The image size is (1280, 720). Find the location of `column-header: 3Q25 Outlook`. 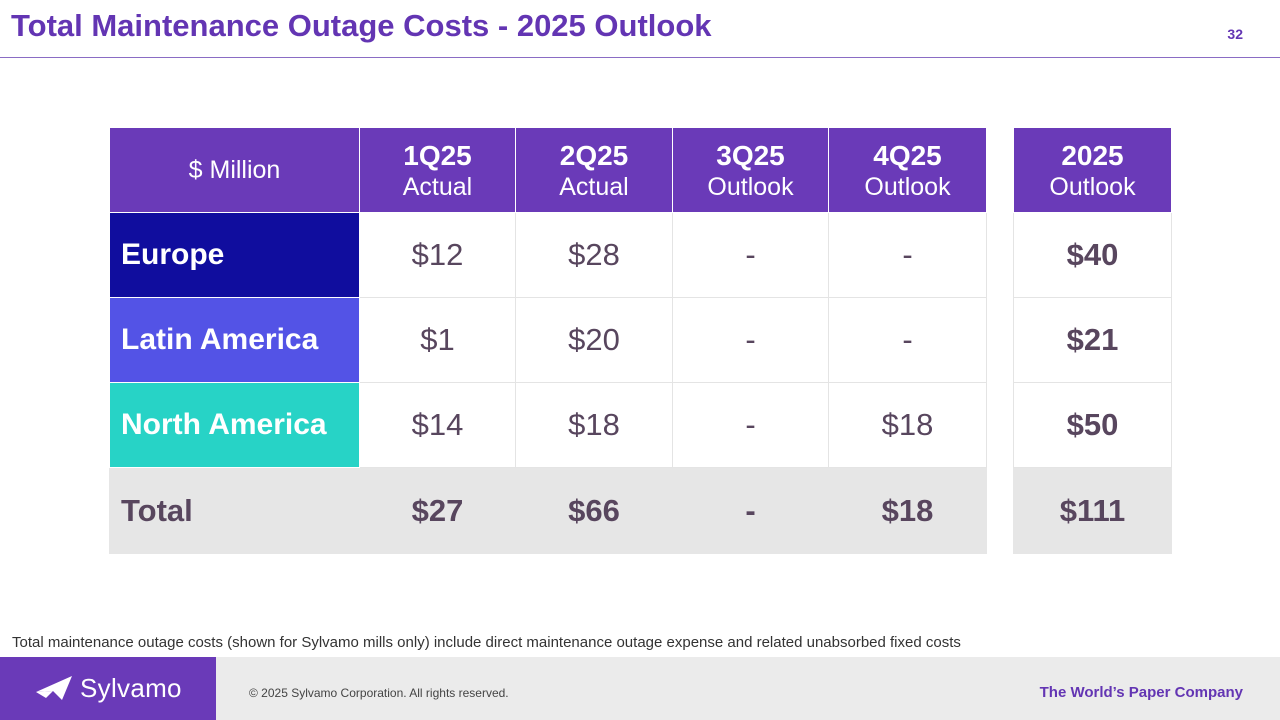

column-header: 3Q25 Outlook is located at coordinates (750, 170).